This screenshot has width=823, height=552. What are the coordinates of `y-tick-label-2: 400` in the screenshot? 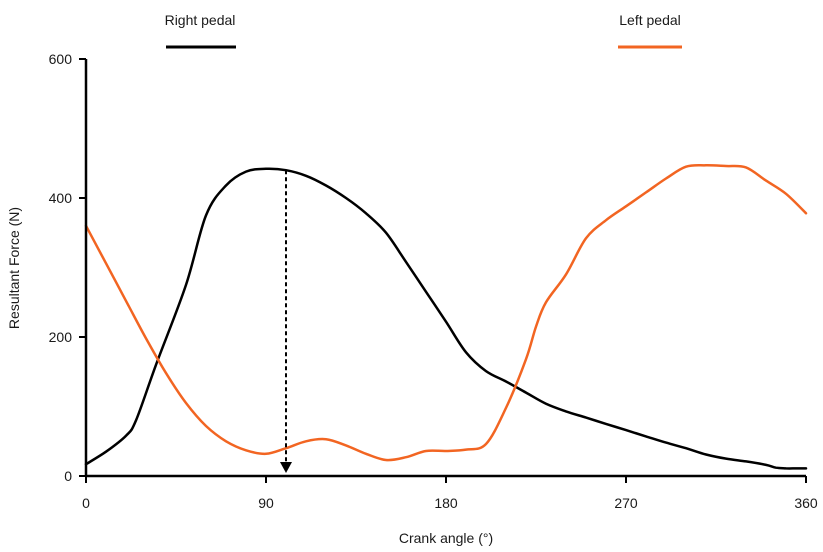 It's located at (61, 198).